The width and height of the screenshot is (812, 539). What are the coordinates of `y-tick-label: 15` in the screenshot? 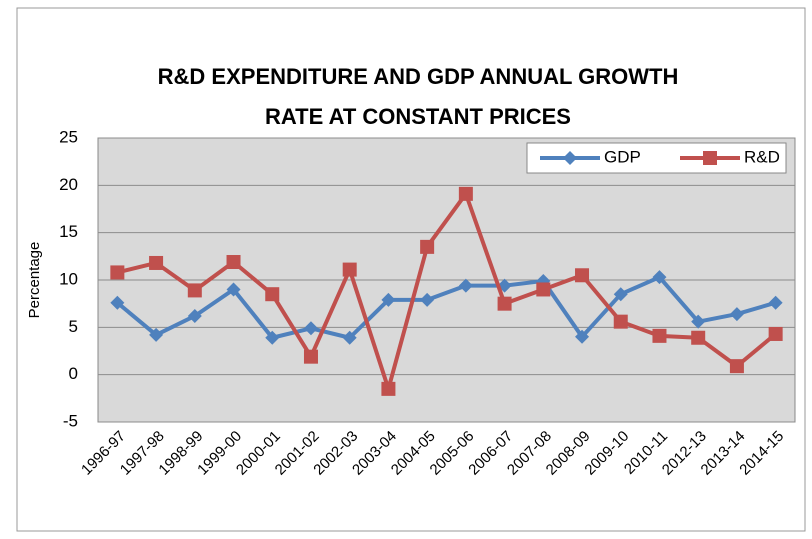 It's located at (68, 231).